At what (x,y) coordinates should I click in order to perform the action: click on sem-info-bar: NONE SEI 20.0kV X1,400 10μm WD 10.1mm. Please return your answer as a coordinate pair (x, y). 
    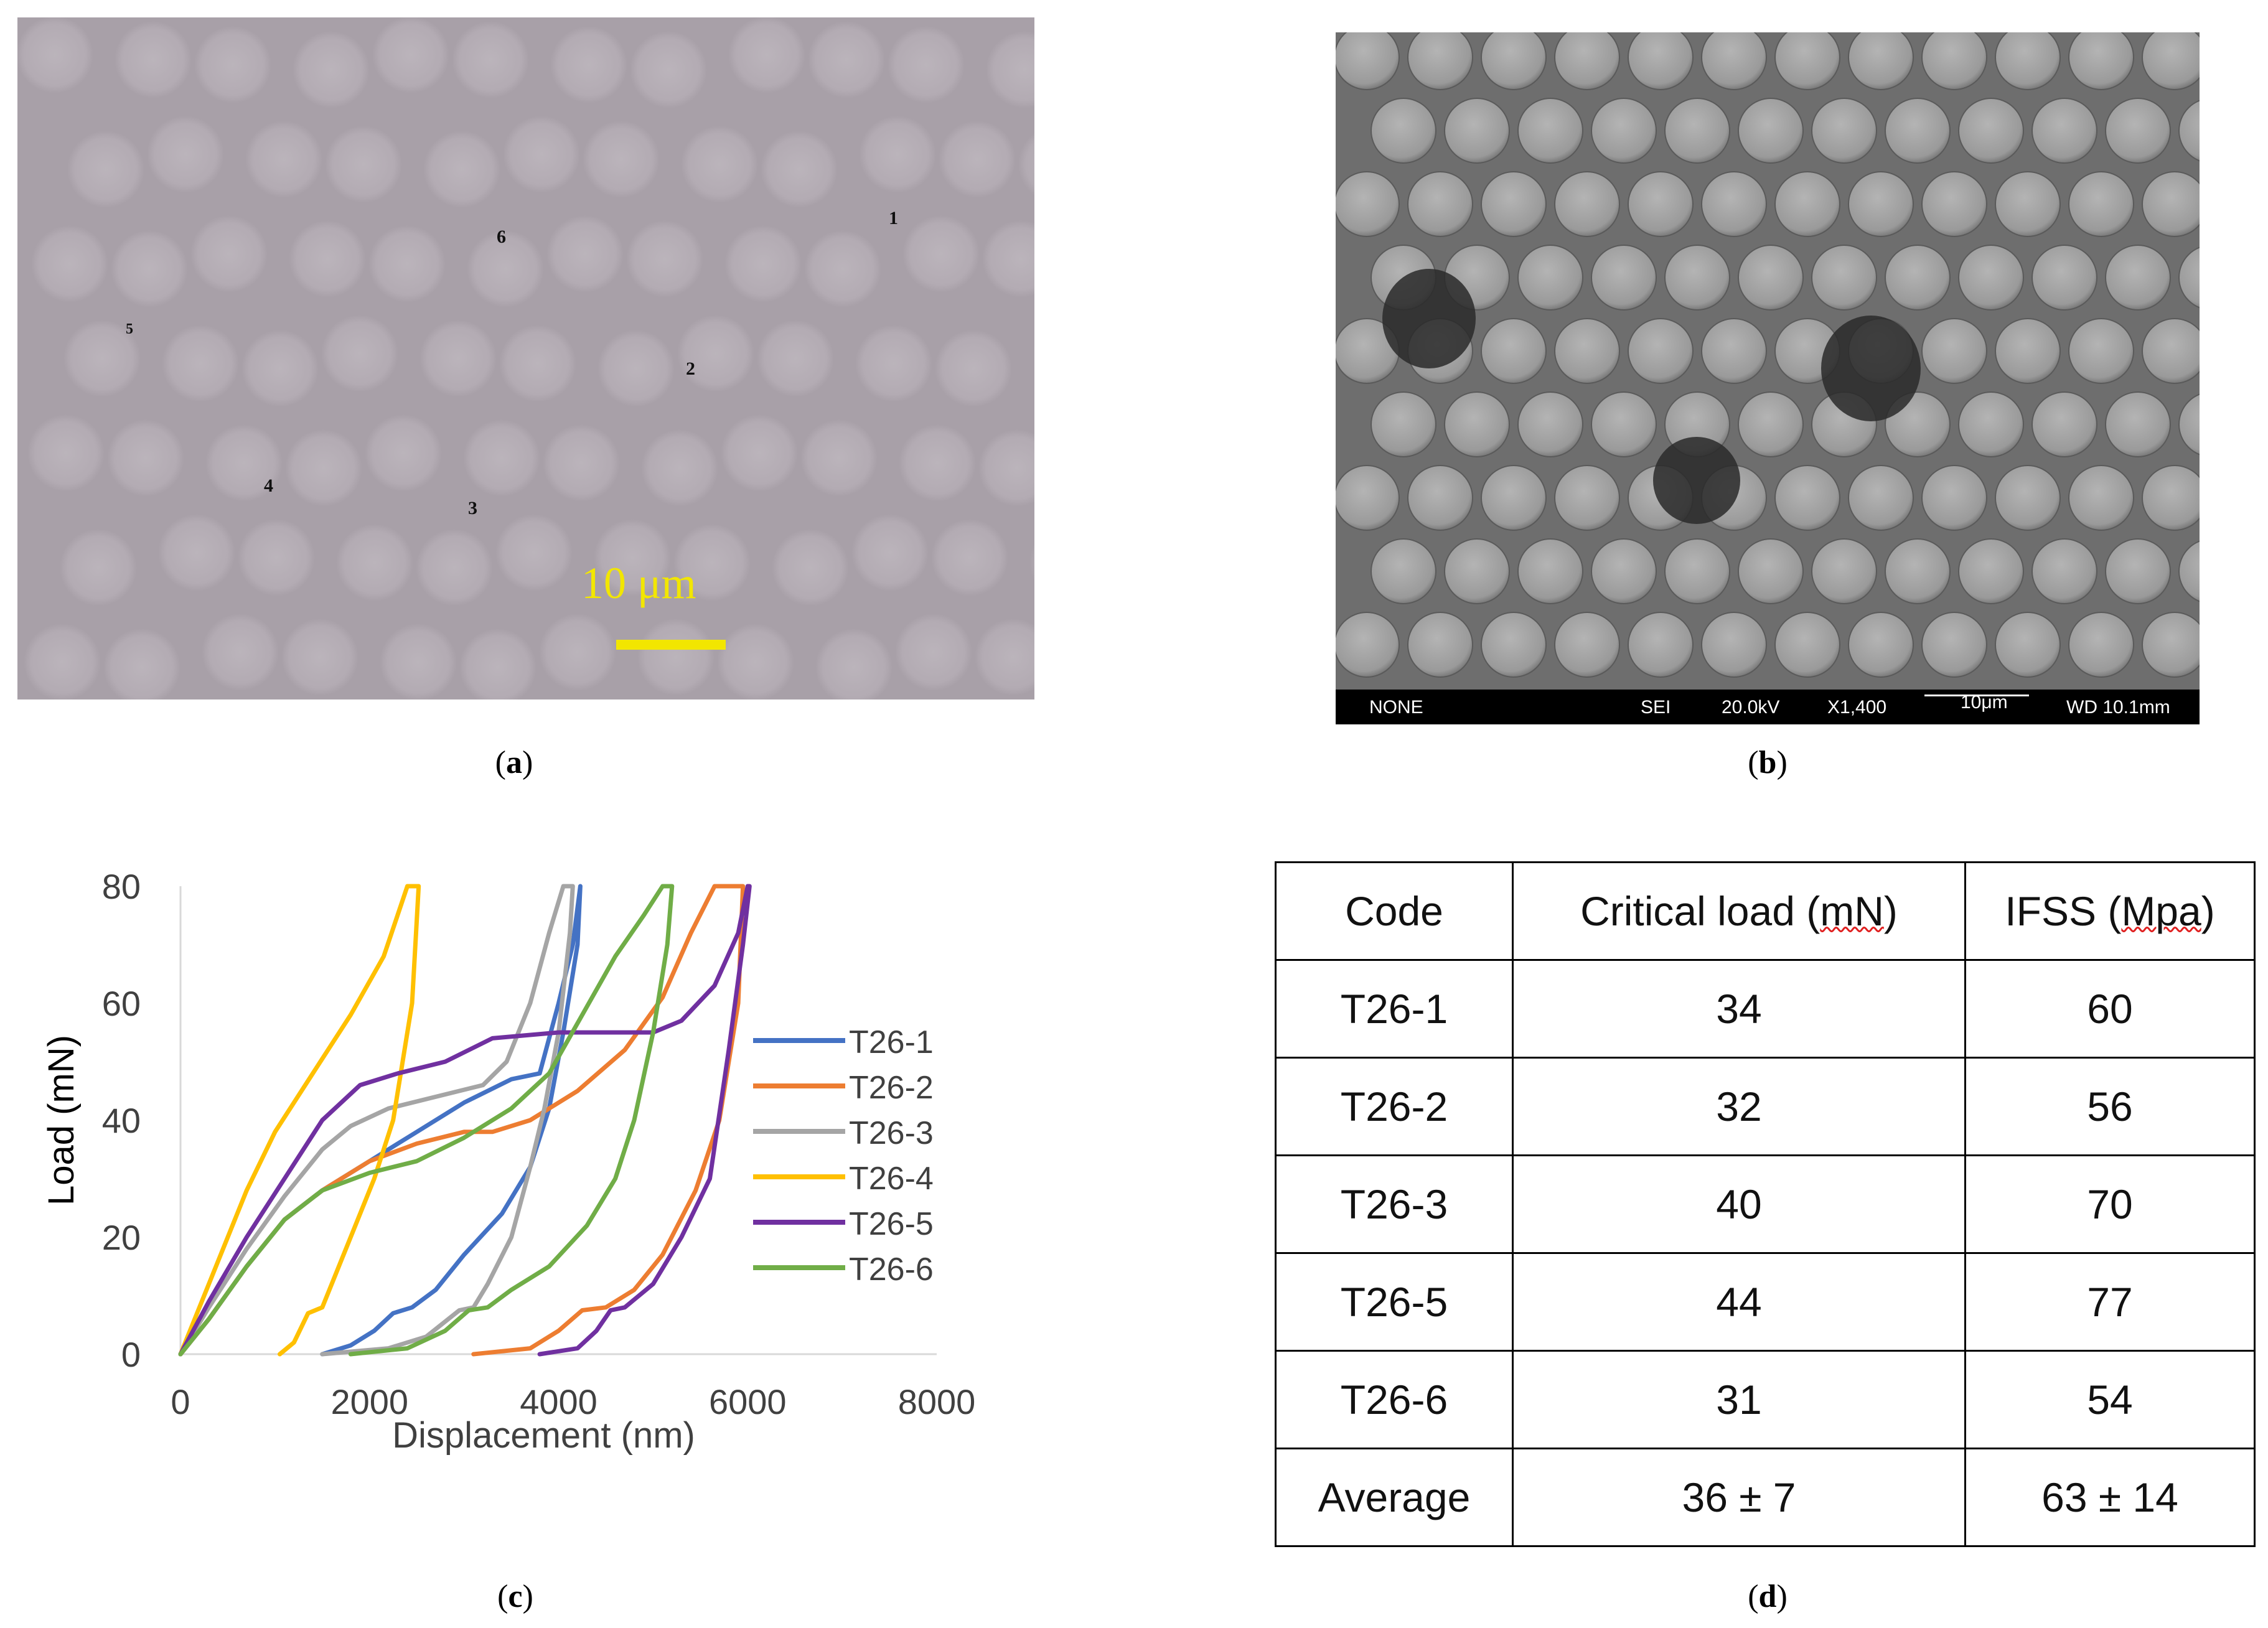
    Looking at the image, I should click on (1768, 707).